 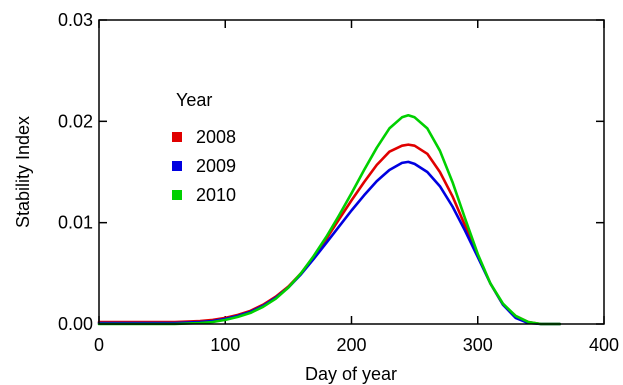 I want to click on legend-marker-2008, so click(x=177, y=137).